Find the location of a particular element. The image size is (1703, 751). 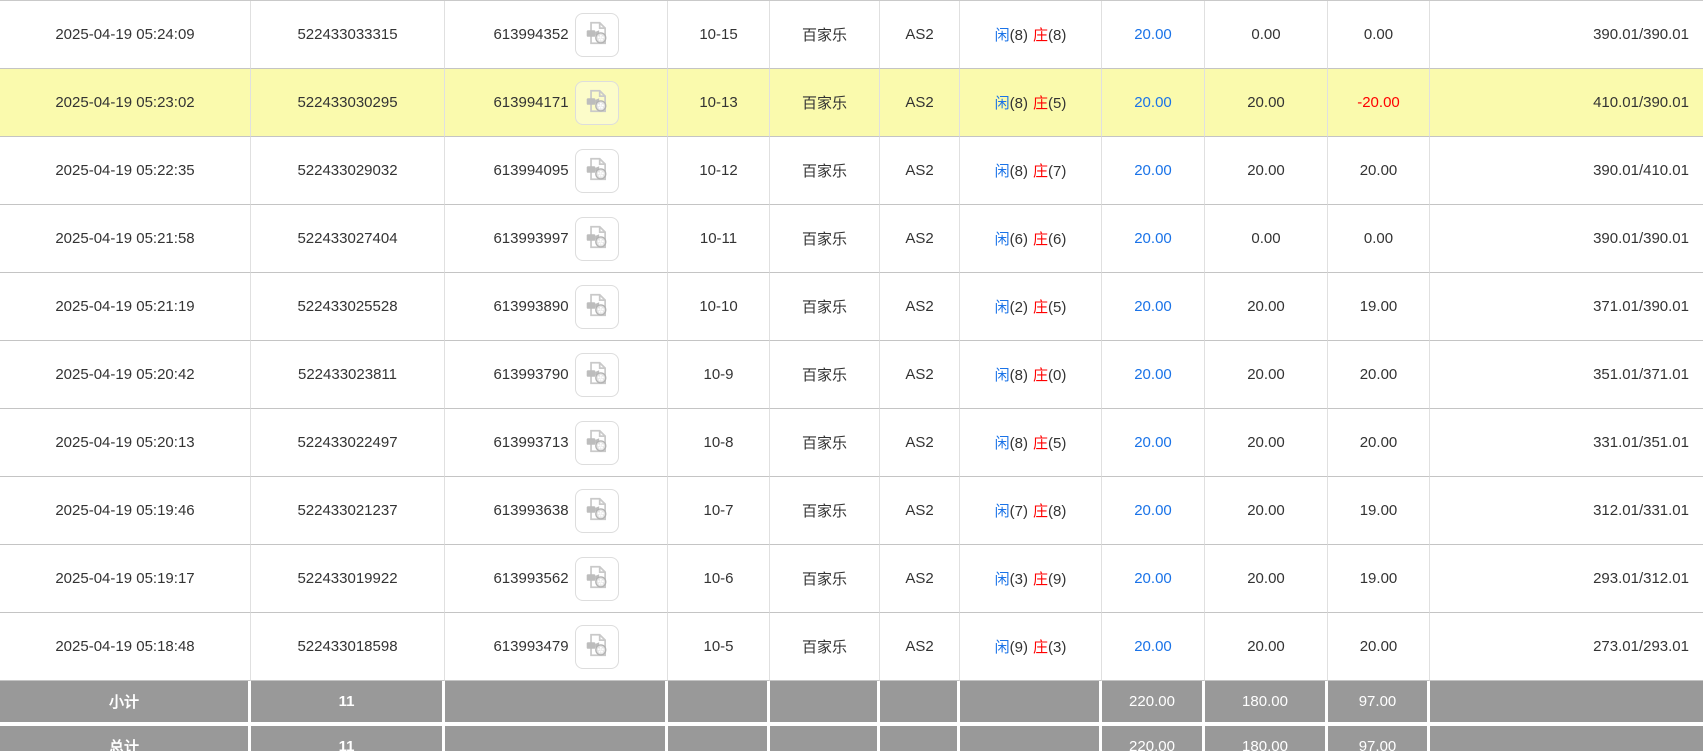

cell-bet-time: 2025-04-19 05:20:42 is located at coordinates (125, 375).